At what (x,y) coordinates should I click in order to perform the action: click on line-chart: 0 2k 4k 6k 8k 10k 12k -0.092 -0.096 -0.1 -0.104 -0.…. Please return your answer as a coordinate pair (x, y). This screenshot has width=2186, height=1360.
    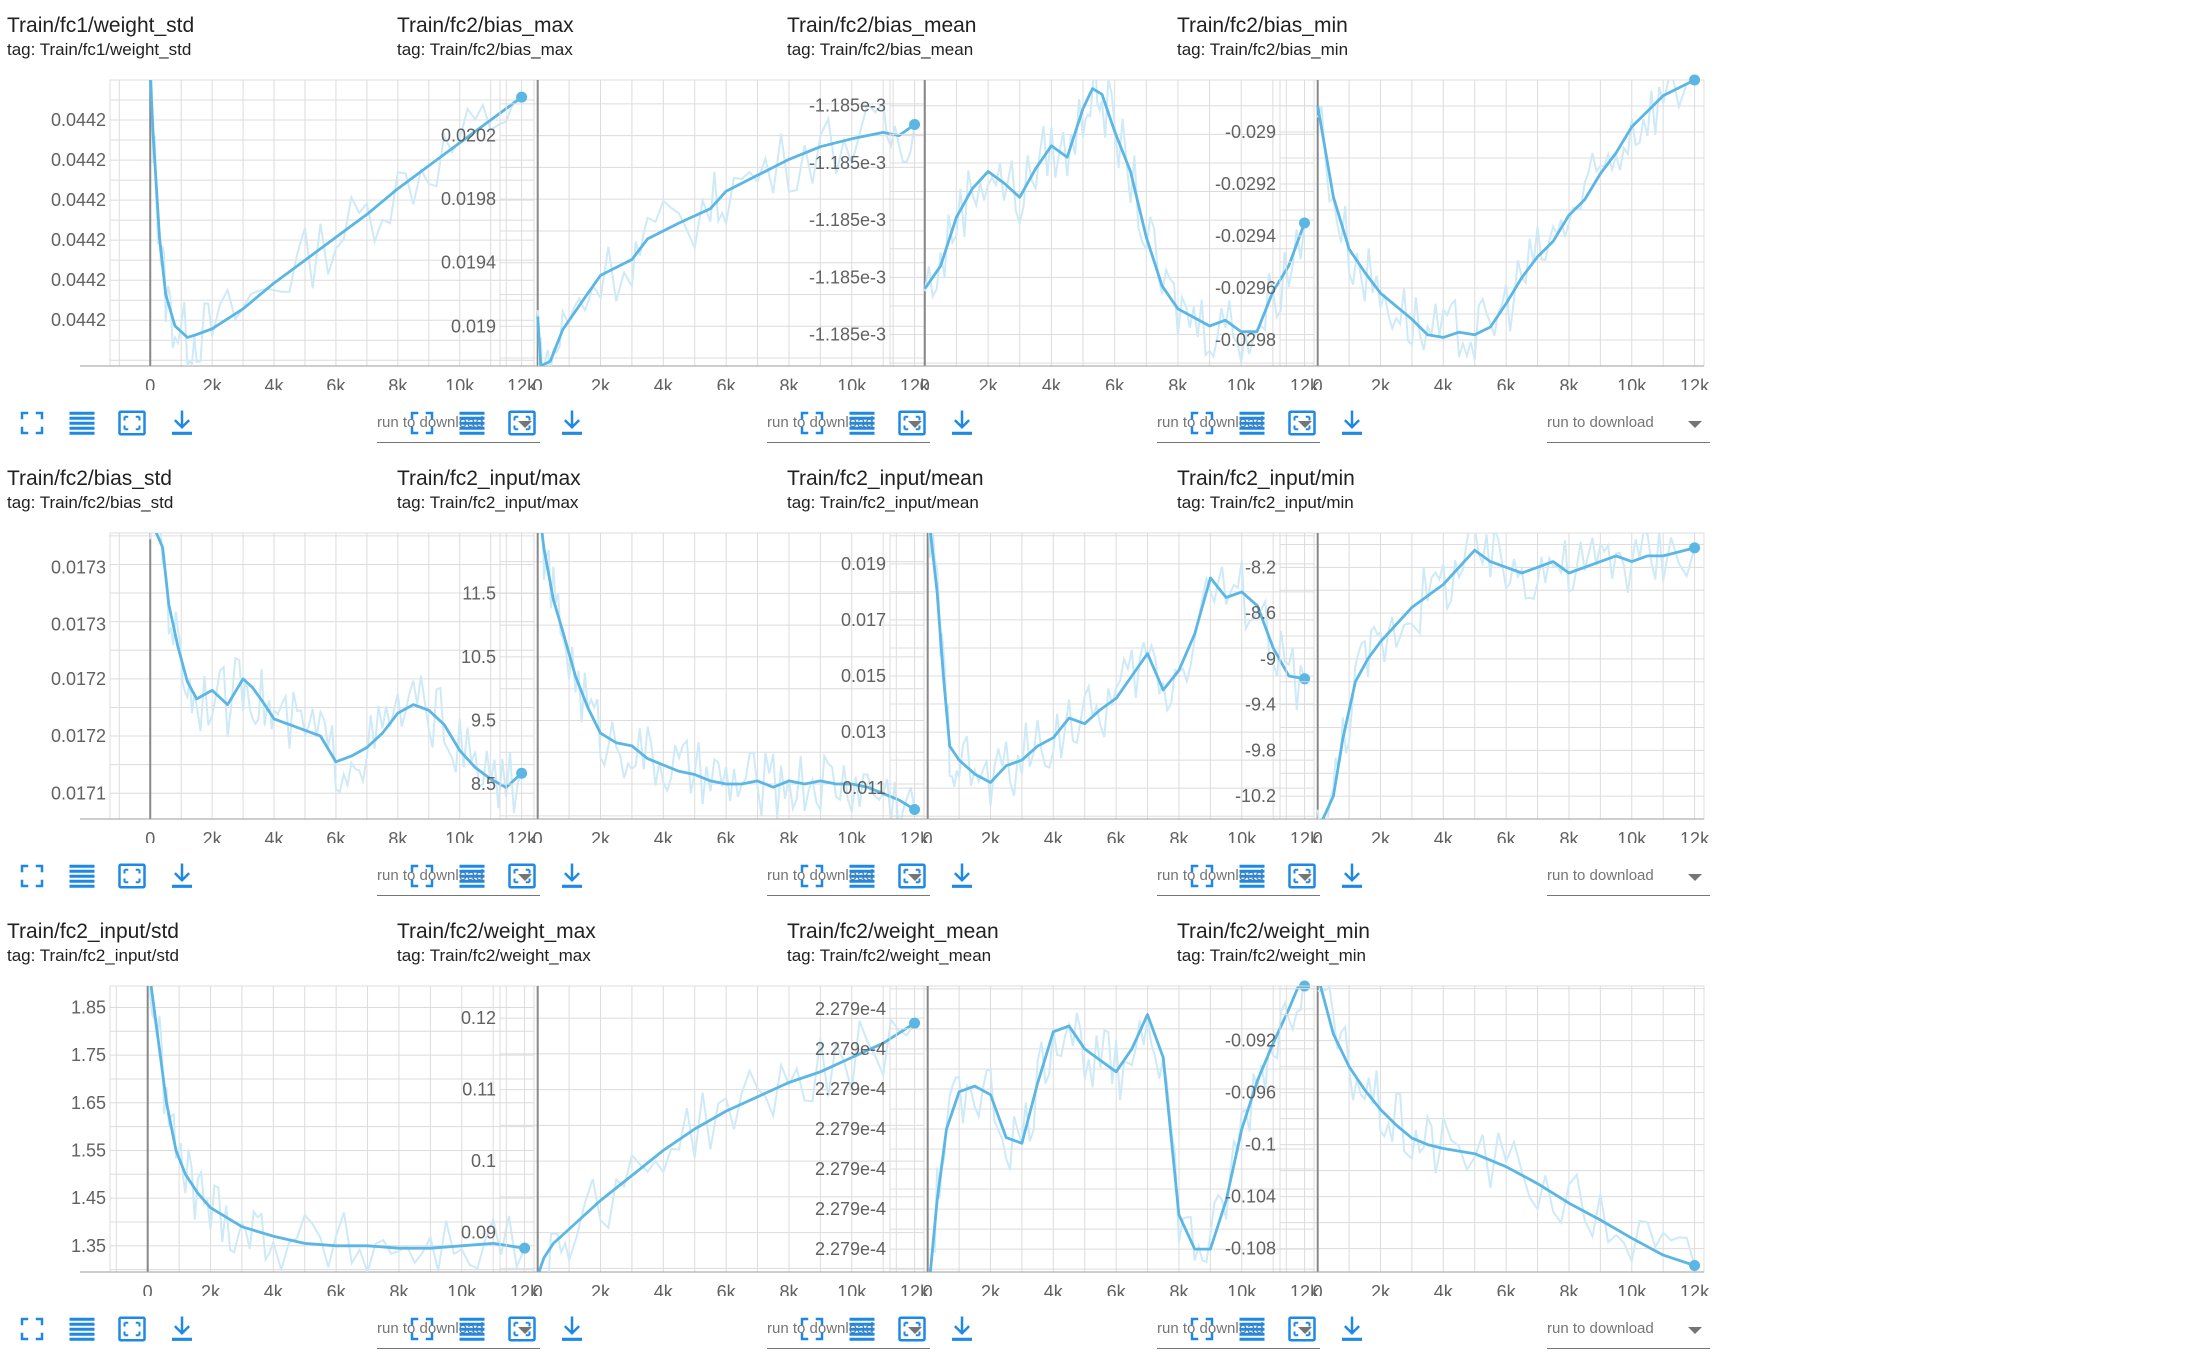
    Looking at the image, I should click on (1443, 1136).